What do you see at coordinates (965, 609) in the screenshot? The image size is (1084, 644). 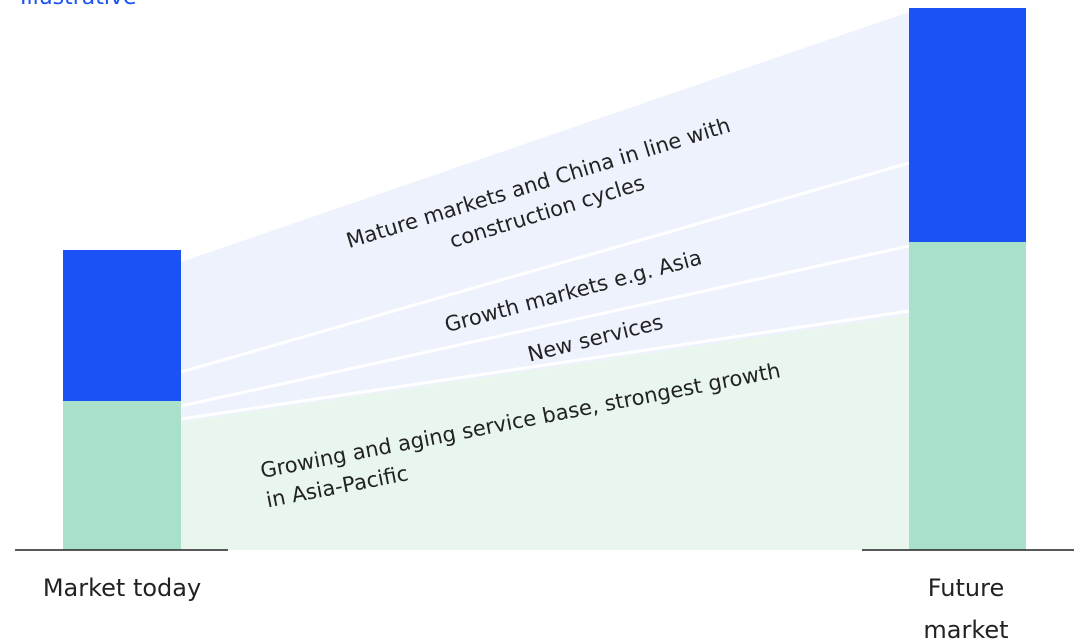 I see `bar-label: Future market` at bounding box center [965, 609].